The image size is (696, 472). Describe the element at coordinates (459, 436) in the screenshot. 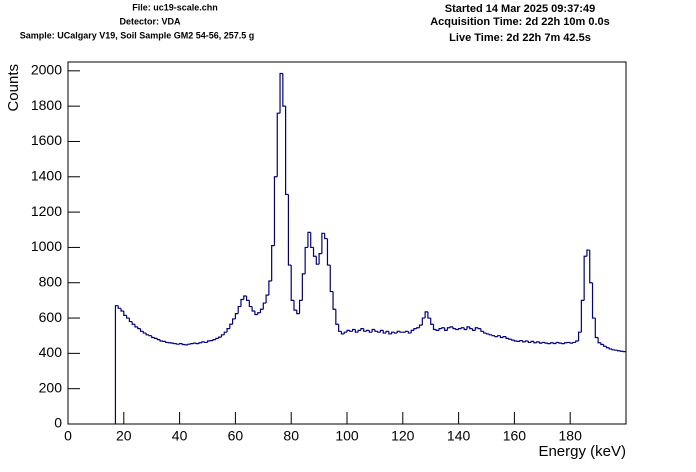

I see `x-tick-label: 140` at that location.